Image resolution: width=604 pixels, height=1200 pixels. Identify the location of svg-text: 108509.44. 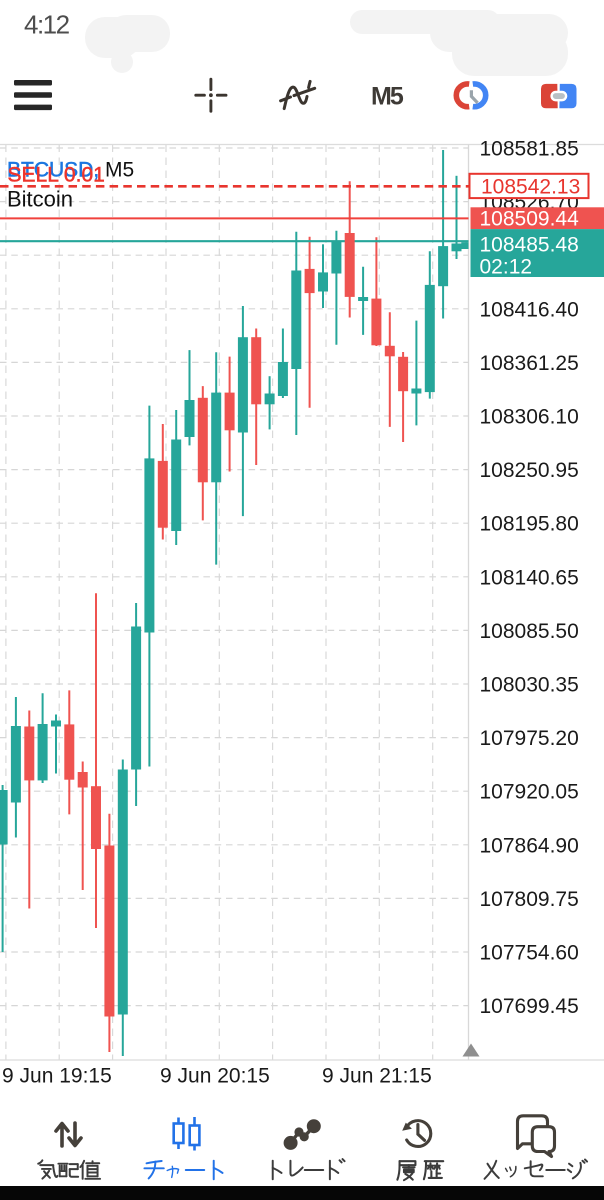
(530, 219).